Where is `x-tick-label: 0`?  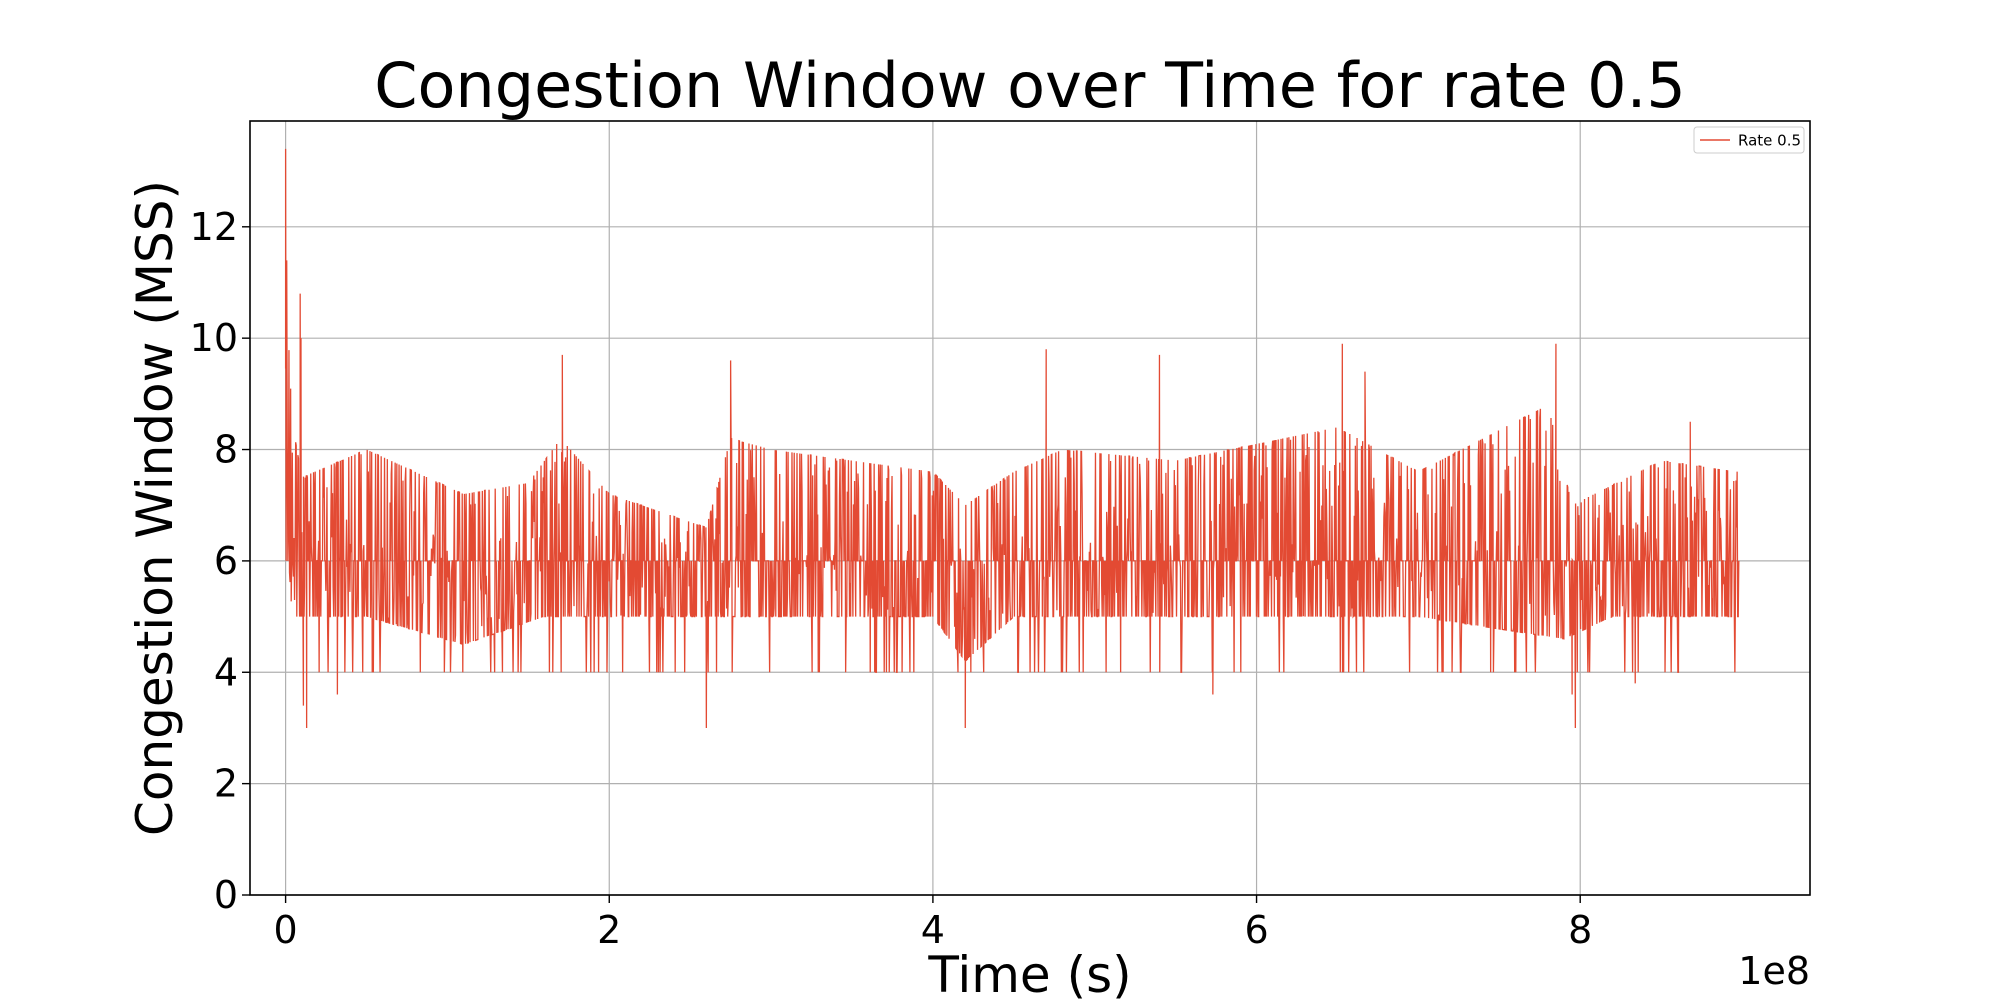 x-tick-label: 0 is located at coordinates (286, 930).